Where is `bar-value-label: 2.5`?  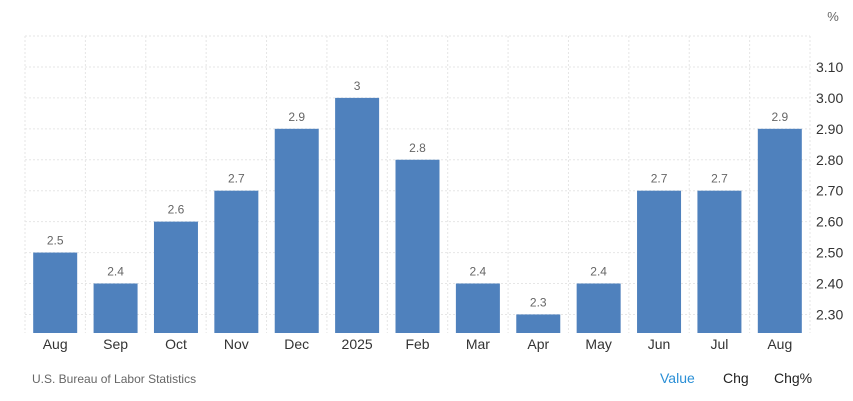
bar-value-label: 2.5 is located at coordinates (55, 241).